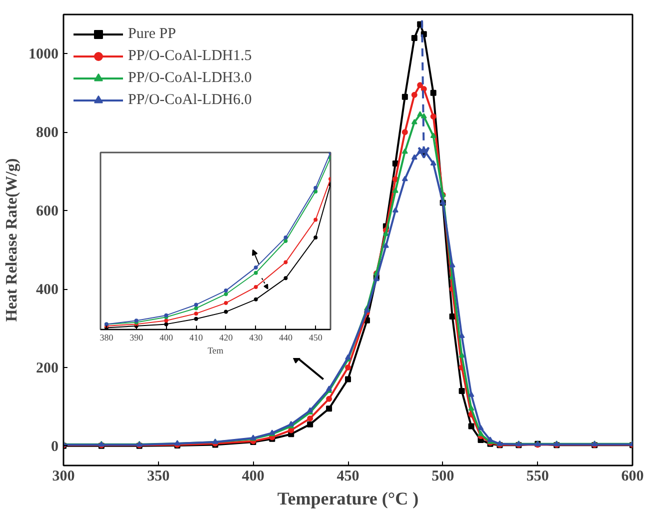  I want to click on legend-label: PP/O-CoAl-LDH1.5, so click(190, 56).